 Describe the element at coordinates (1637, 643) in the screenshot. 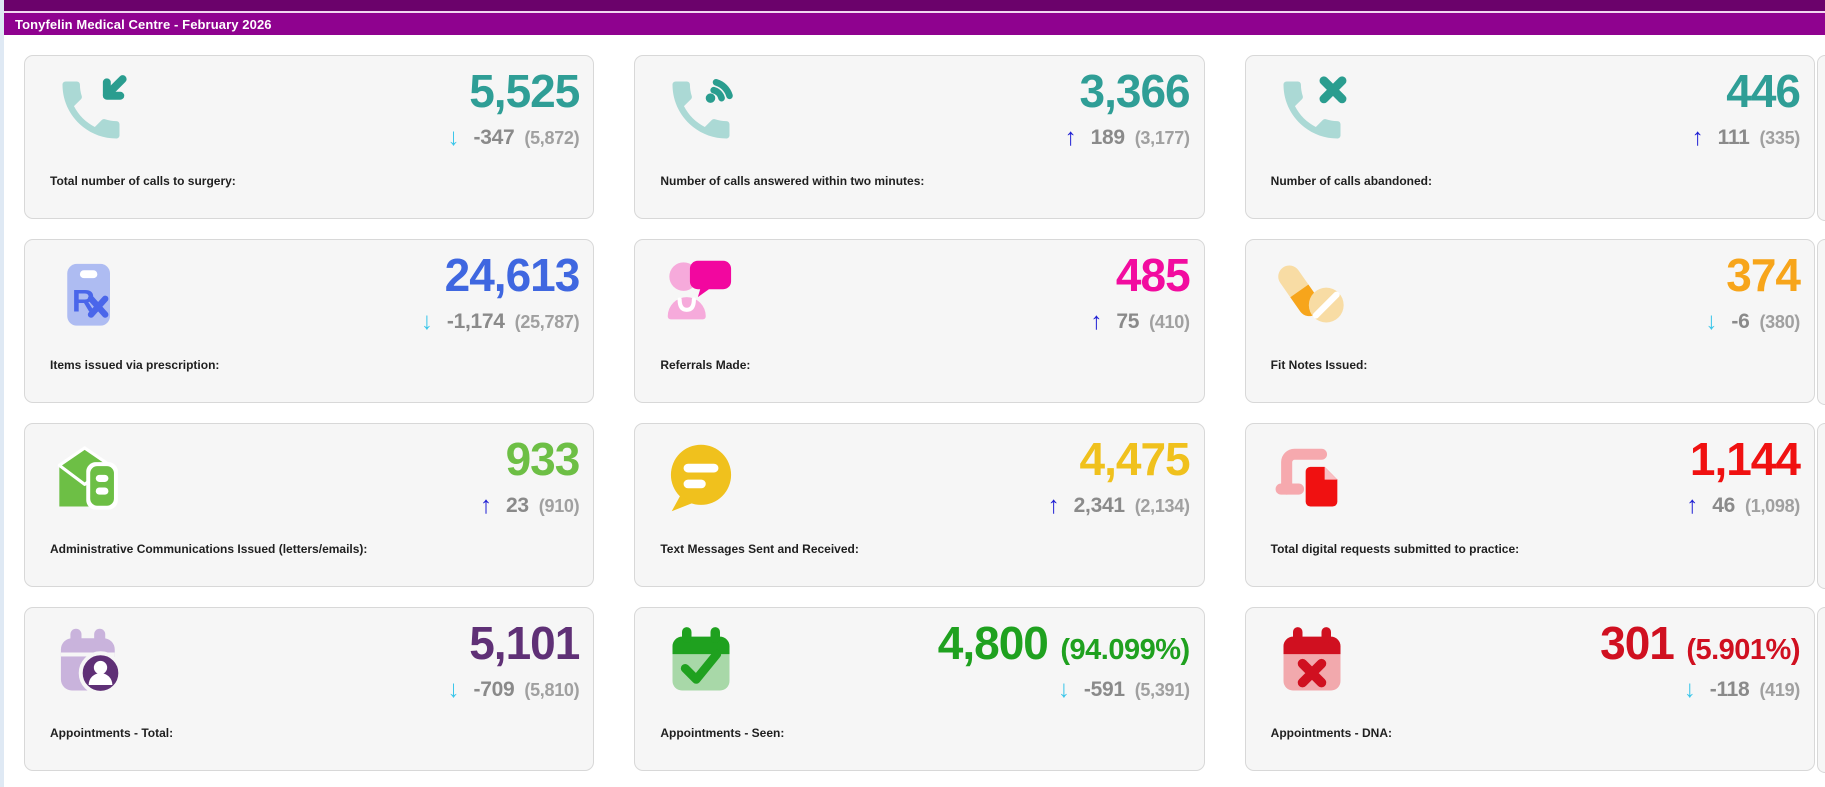

I see `metric-value: 301` at that location.